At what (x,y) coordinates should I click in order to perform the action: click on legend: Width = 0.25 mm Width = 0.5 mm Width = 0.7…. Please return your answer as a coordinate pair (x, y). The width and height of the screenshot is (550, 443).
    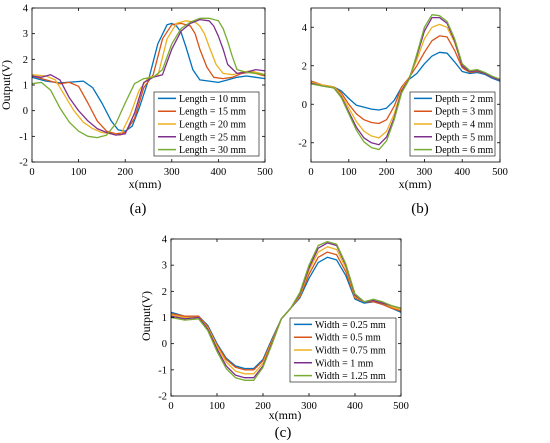
    Looking at the image, I should click on (343, 350).